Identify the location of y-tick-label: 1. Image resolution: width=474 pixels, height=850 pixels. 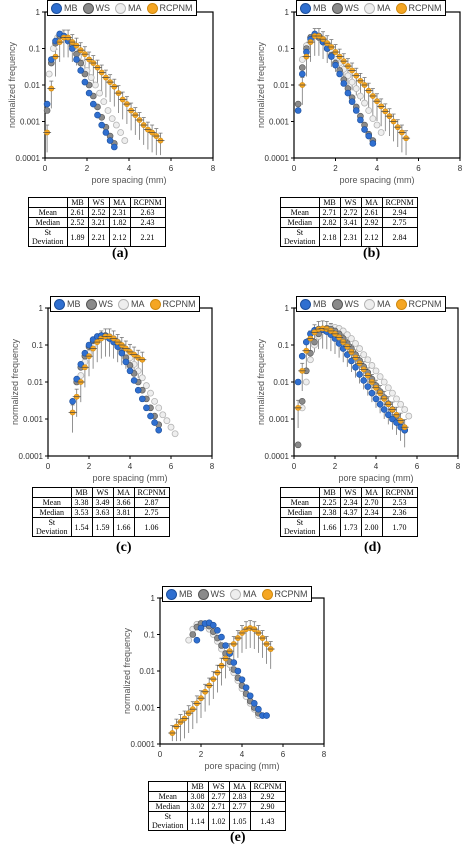
(153, 598).